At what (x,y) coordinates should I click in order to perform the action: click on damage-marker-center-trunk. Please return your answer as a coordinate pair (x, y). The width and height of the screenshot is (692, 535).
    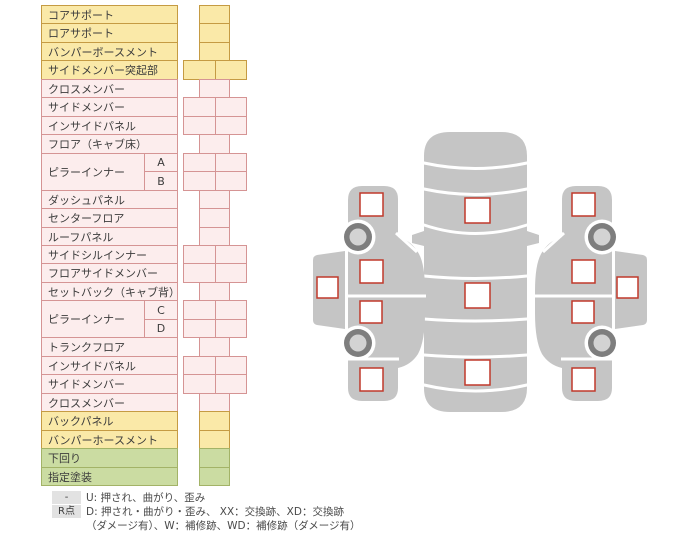
    Looking at the image, I should click on (477, 372).